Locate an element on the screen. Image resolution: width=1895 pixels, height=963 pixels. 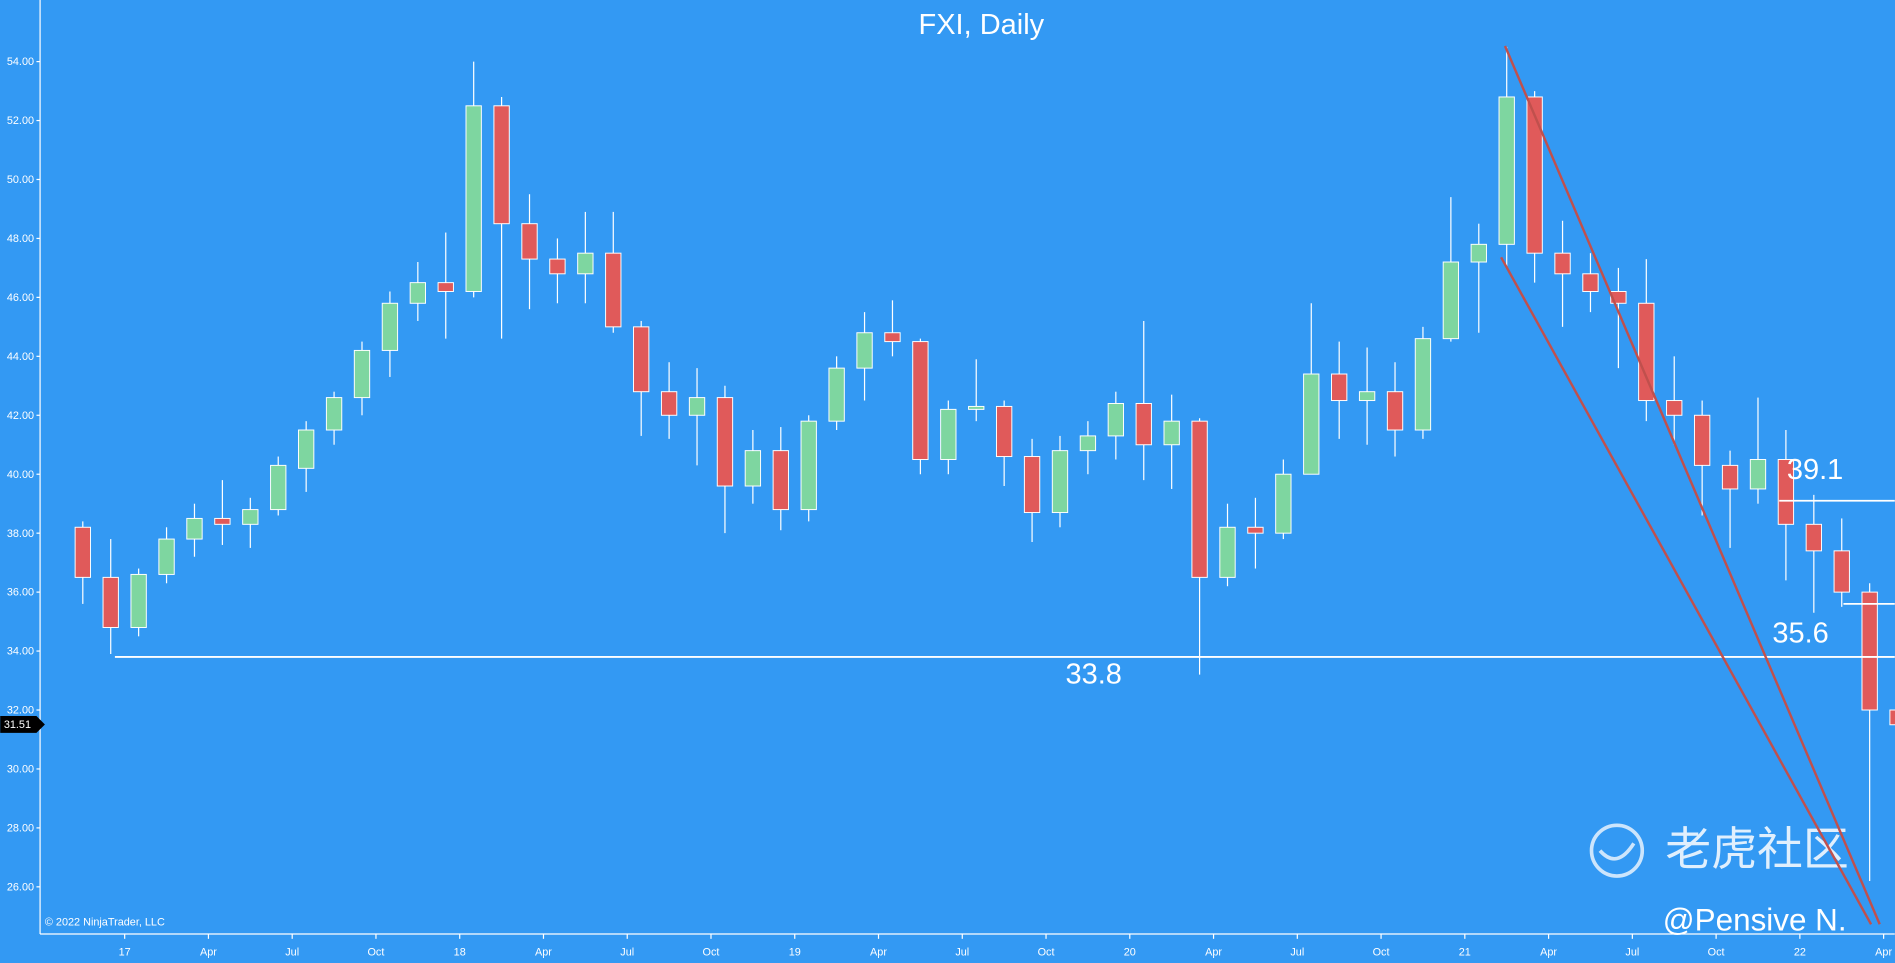
x-tick-label: 19 is located at coordinates (795, 953).